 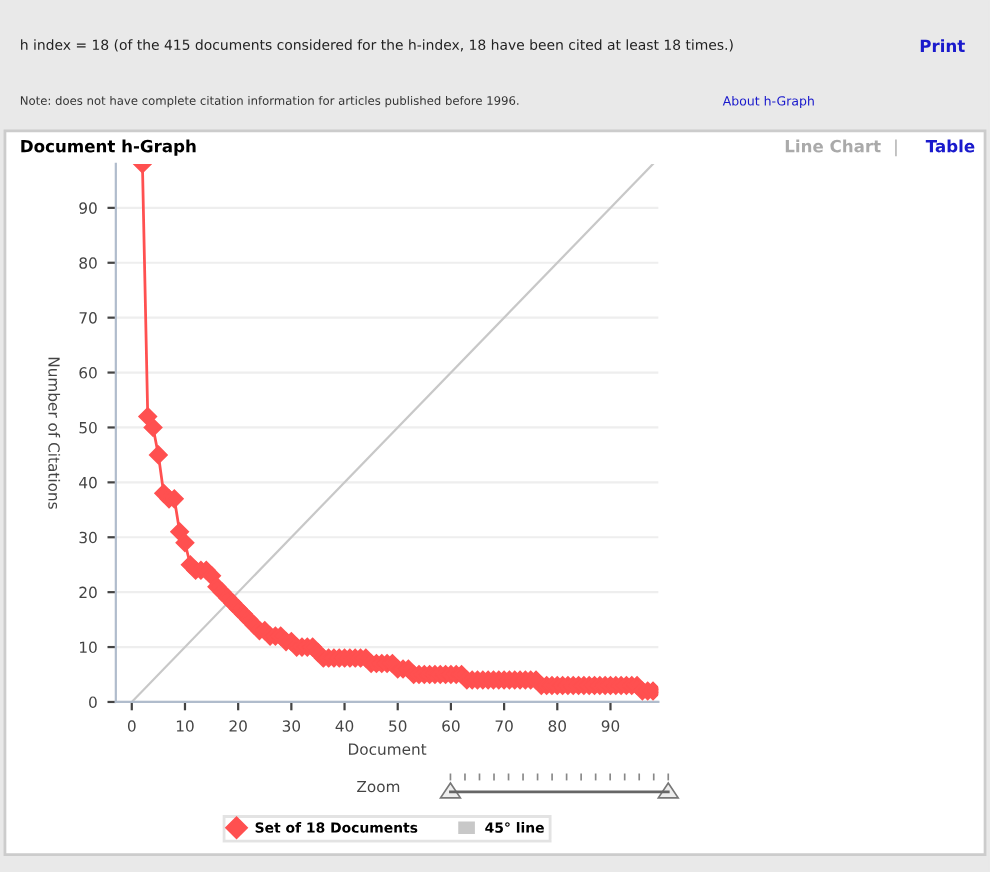 What do you see at coordinates (942, 45) in the screenshot?
I see `text: Print` at bounding box center [942, 45].